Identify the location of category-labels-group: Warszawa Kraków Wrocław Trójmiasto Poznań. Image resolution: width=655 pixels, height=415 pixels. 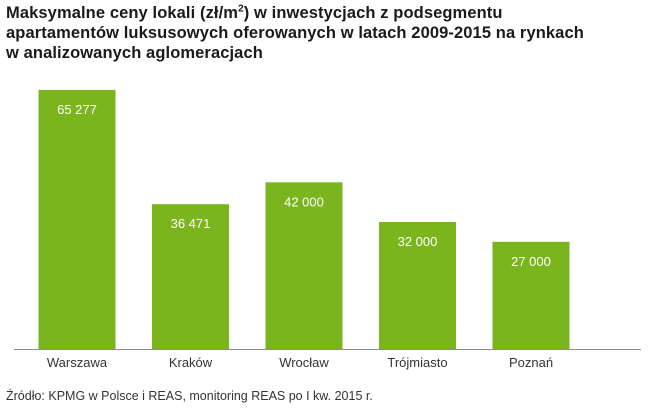
(300, 362).